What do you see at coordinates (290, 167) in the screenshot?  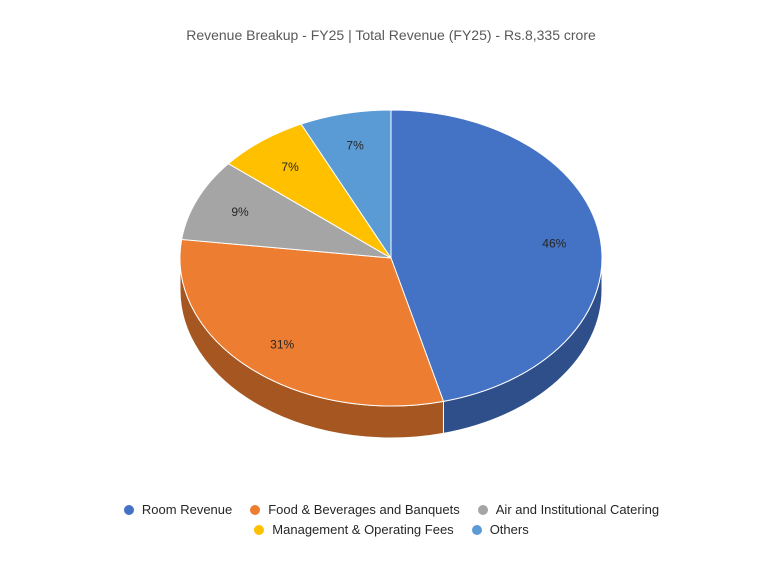 I see `data-label-management-operating-fees: 7%` at bounding box center [290, 167].